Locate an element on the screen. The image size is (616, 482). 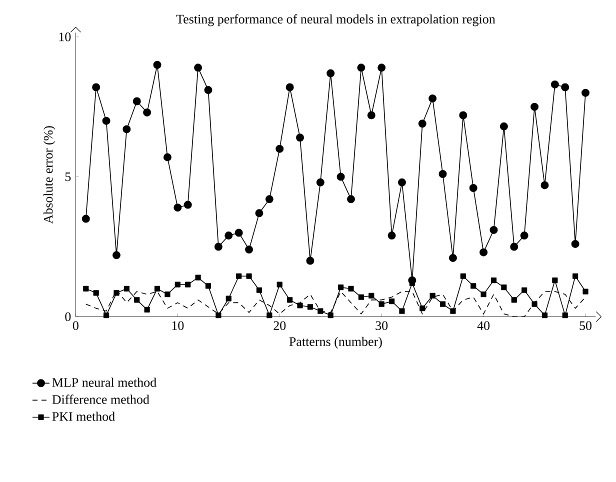
x-tick-label: 50 is located at coordinates (586, 325).